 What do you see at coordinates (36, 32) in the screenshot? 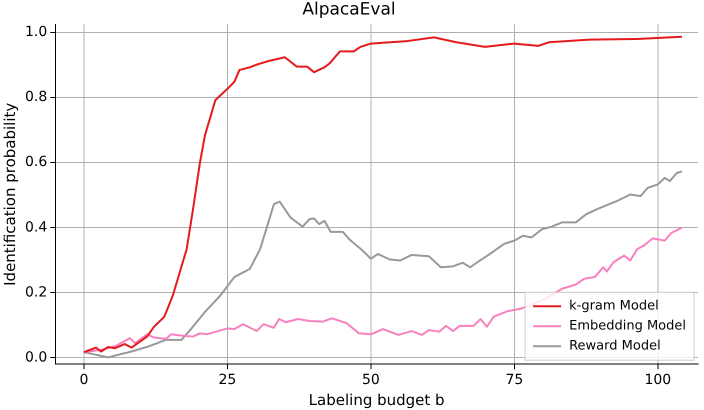
I see `y-tick-label: 1.0` at bounding box center [36, 32].